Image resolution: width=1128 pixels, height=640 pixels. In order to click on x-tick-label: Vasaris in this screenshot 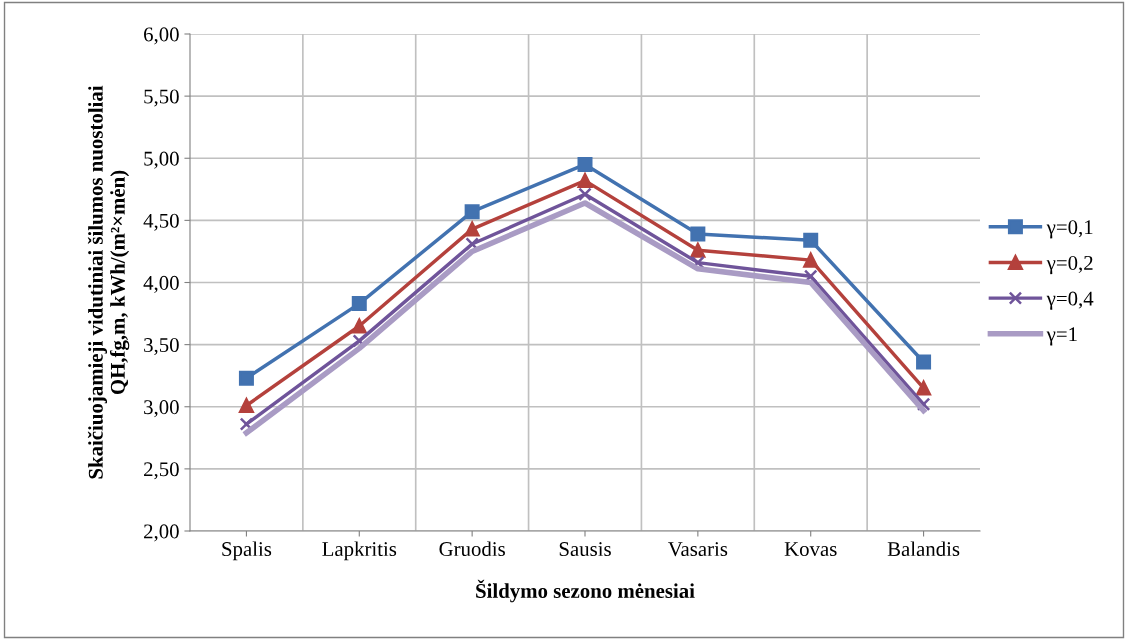, I will do `click(698, 549)`.